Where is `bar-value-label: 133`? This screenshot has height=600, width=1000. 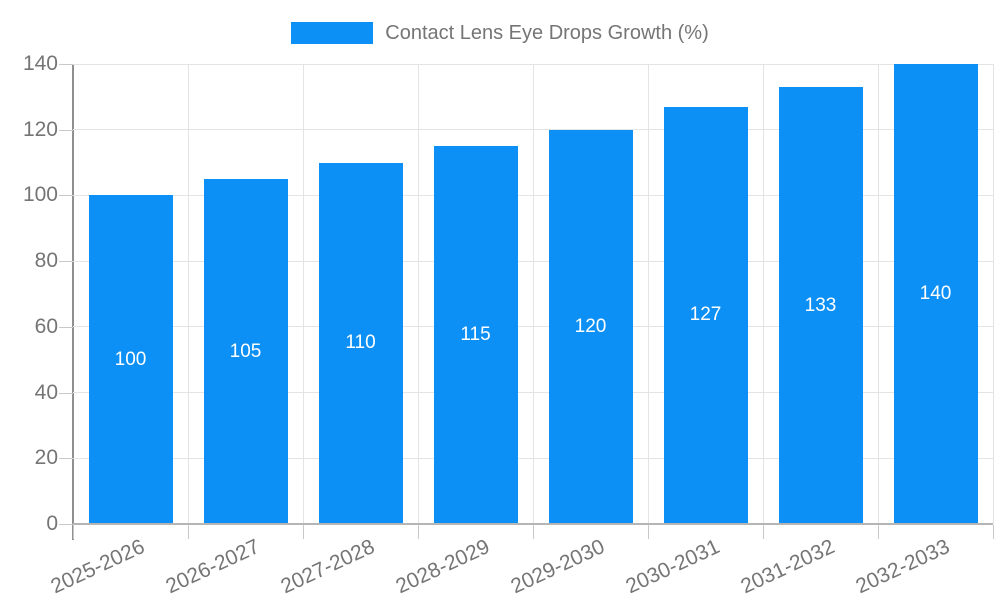
bar-value-label: 133 is located at coordinates (820, 305).